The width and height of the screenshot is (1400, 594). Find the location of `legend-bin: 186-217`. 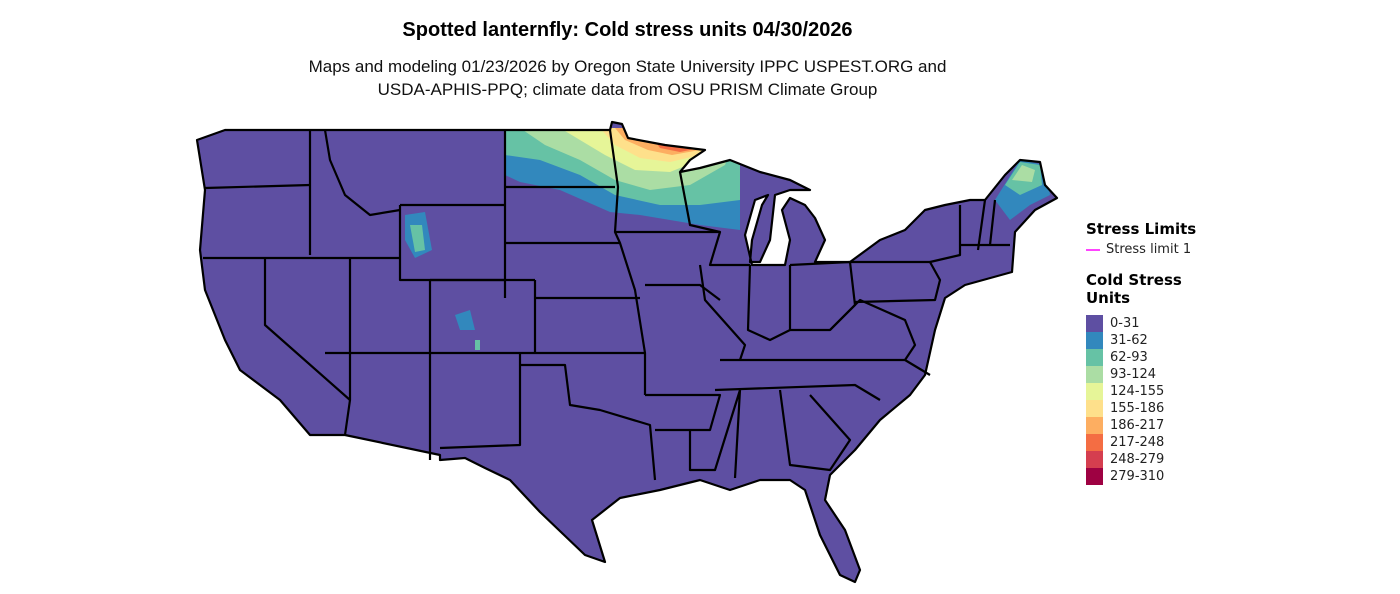

legend-bin: 186-217 is located at coordinates (1141, 425).